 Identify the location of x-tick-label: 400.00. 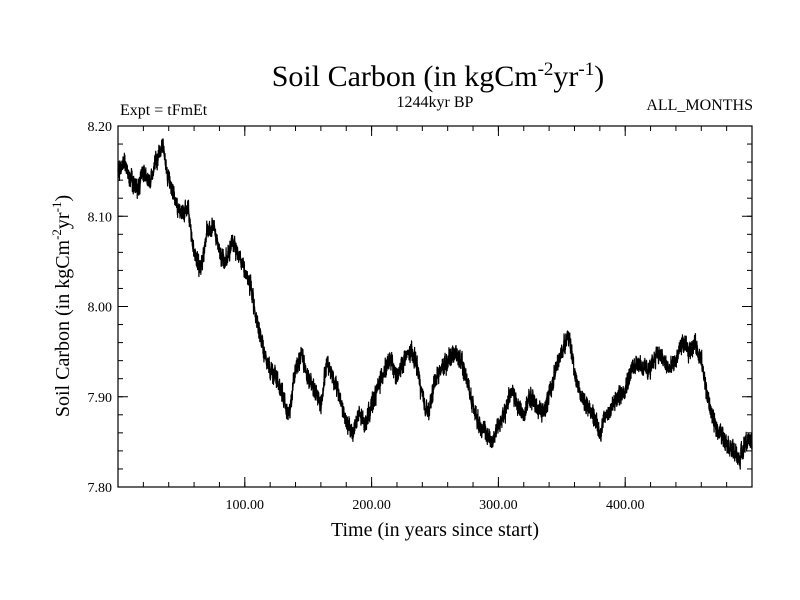
(625, 505).